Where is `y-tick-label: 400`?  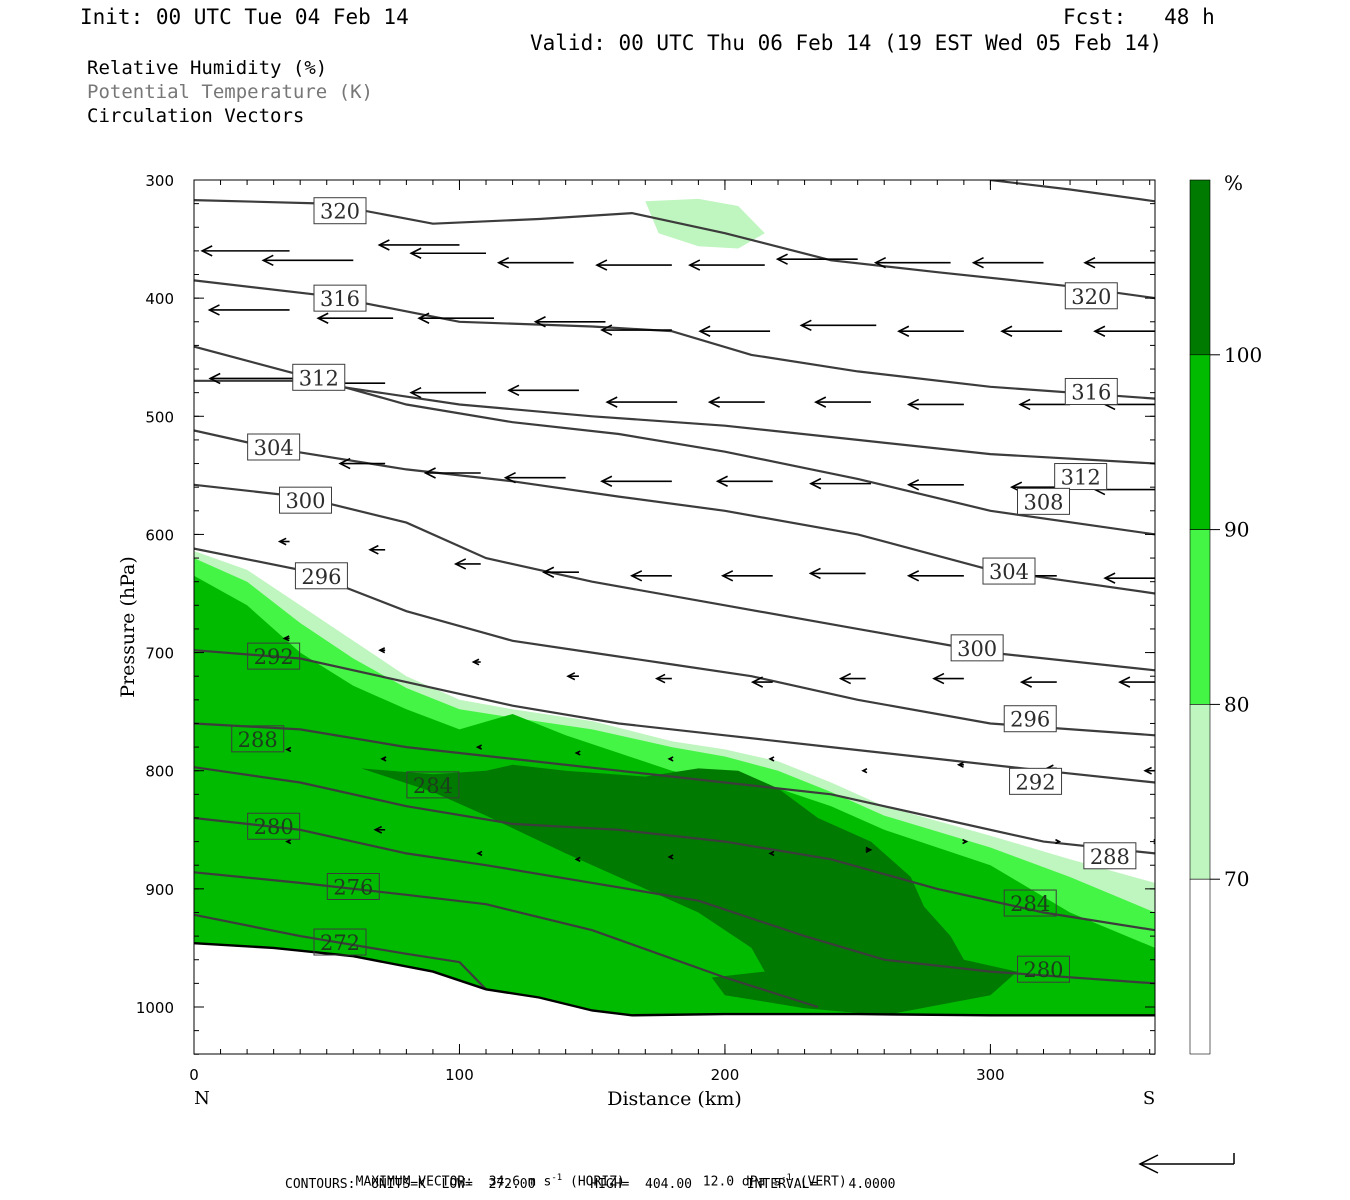 y-tick-label: 400 is located at coordinates (159, 299).